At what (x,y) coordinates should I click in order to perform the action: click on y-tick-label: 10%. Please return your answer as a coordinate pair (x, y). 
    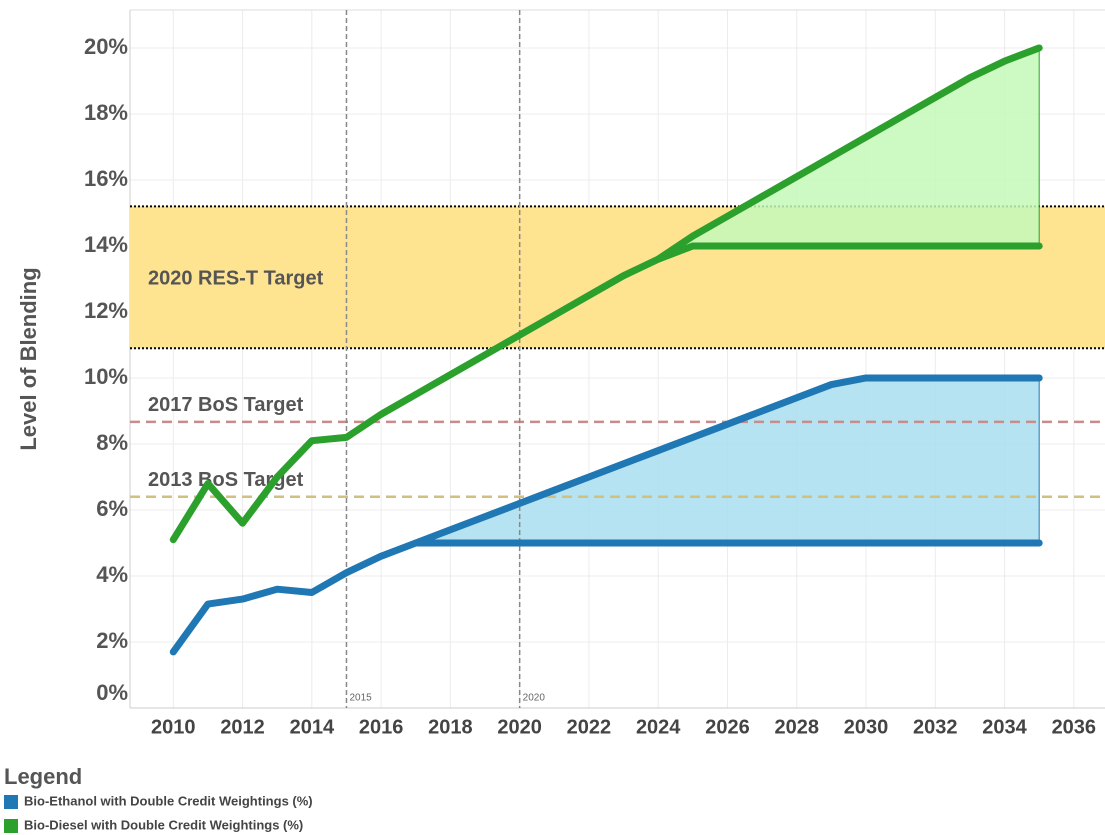
    Looking at the image, I should click on (106, 376).